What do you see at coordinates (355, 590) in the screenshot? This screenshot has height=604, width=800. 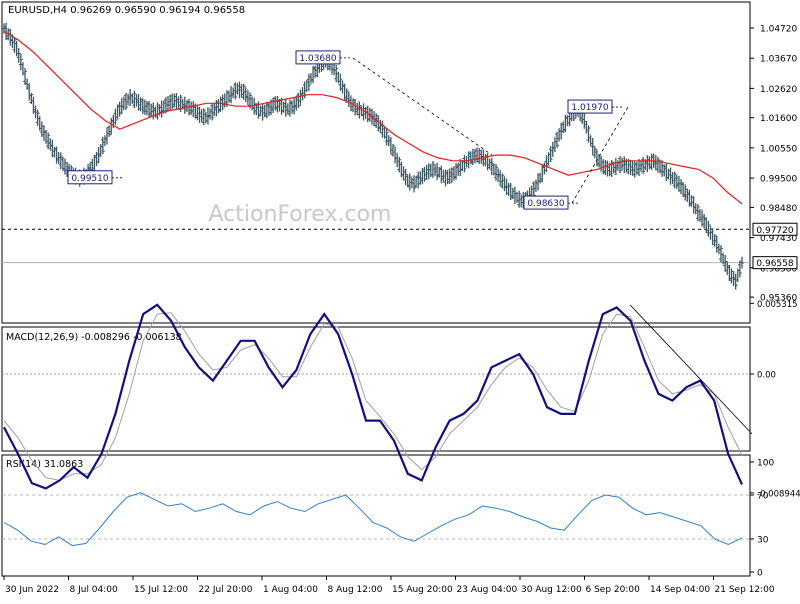 I see `time-tick-label: 8 Aug 12:00` at bounding box center [355, 590].